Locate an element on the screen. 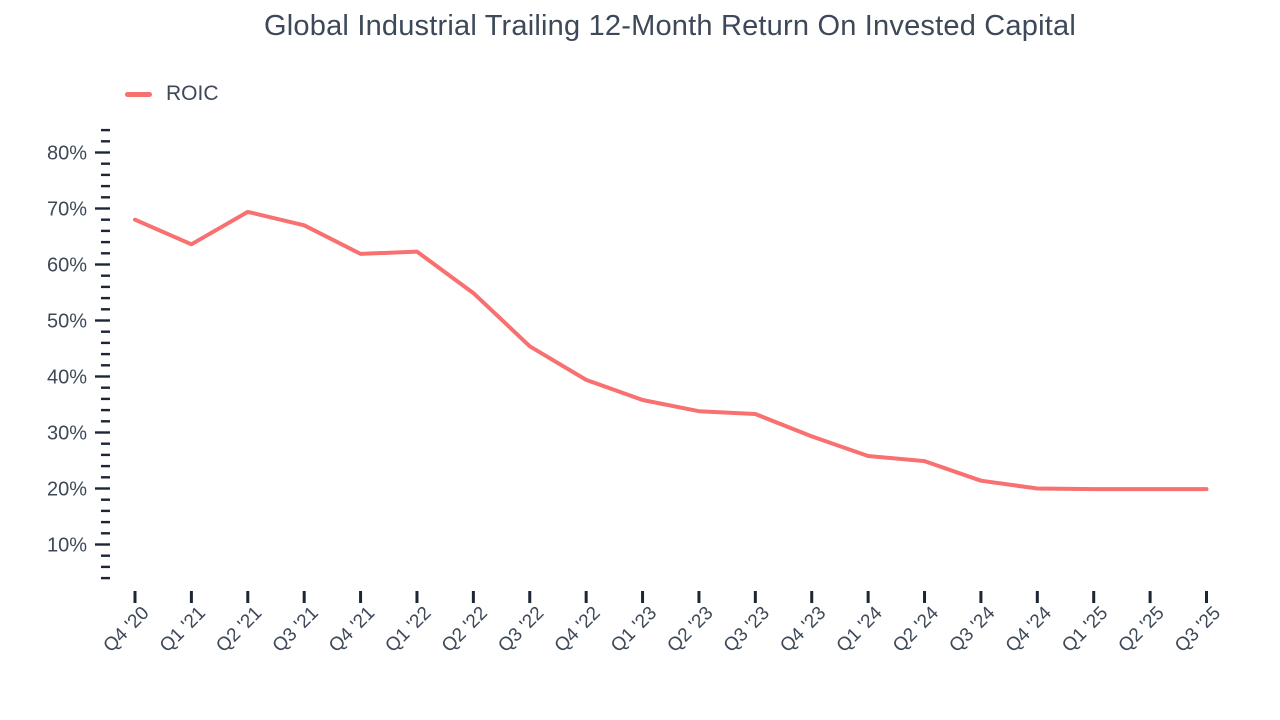 This screenshot has height=720, width=1280. x-axis-label: Q4 '20 is located at coordinates (127, 630).